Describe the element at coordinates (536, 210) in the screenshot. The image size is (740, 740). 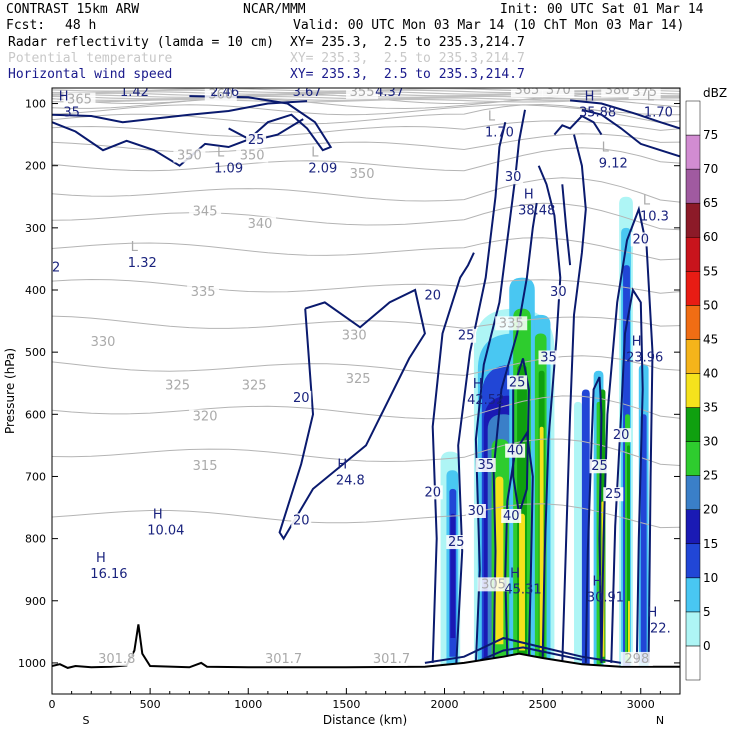
I see `extremum-value: 38.48` at that location.